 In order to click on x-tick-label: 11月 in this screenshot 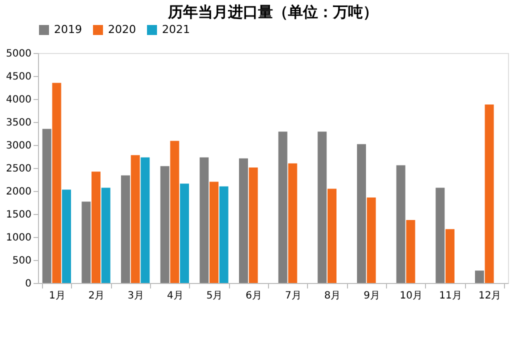, I will do `click(450, 296)`.